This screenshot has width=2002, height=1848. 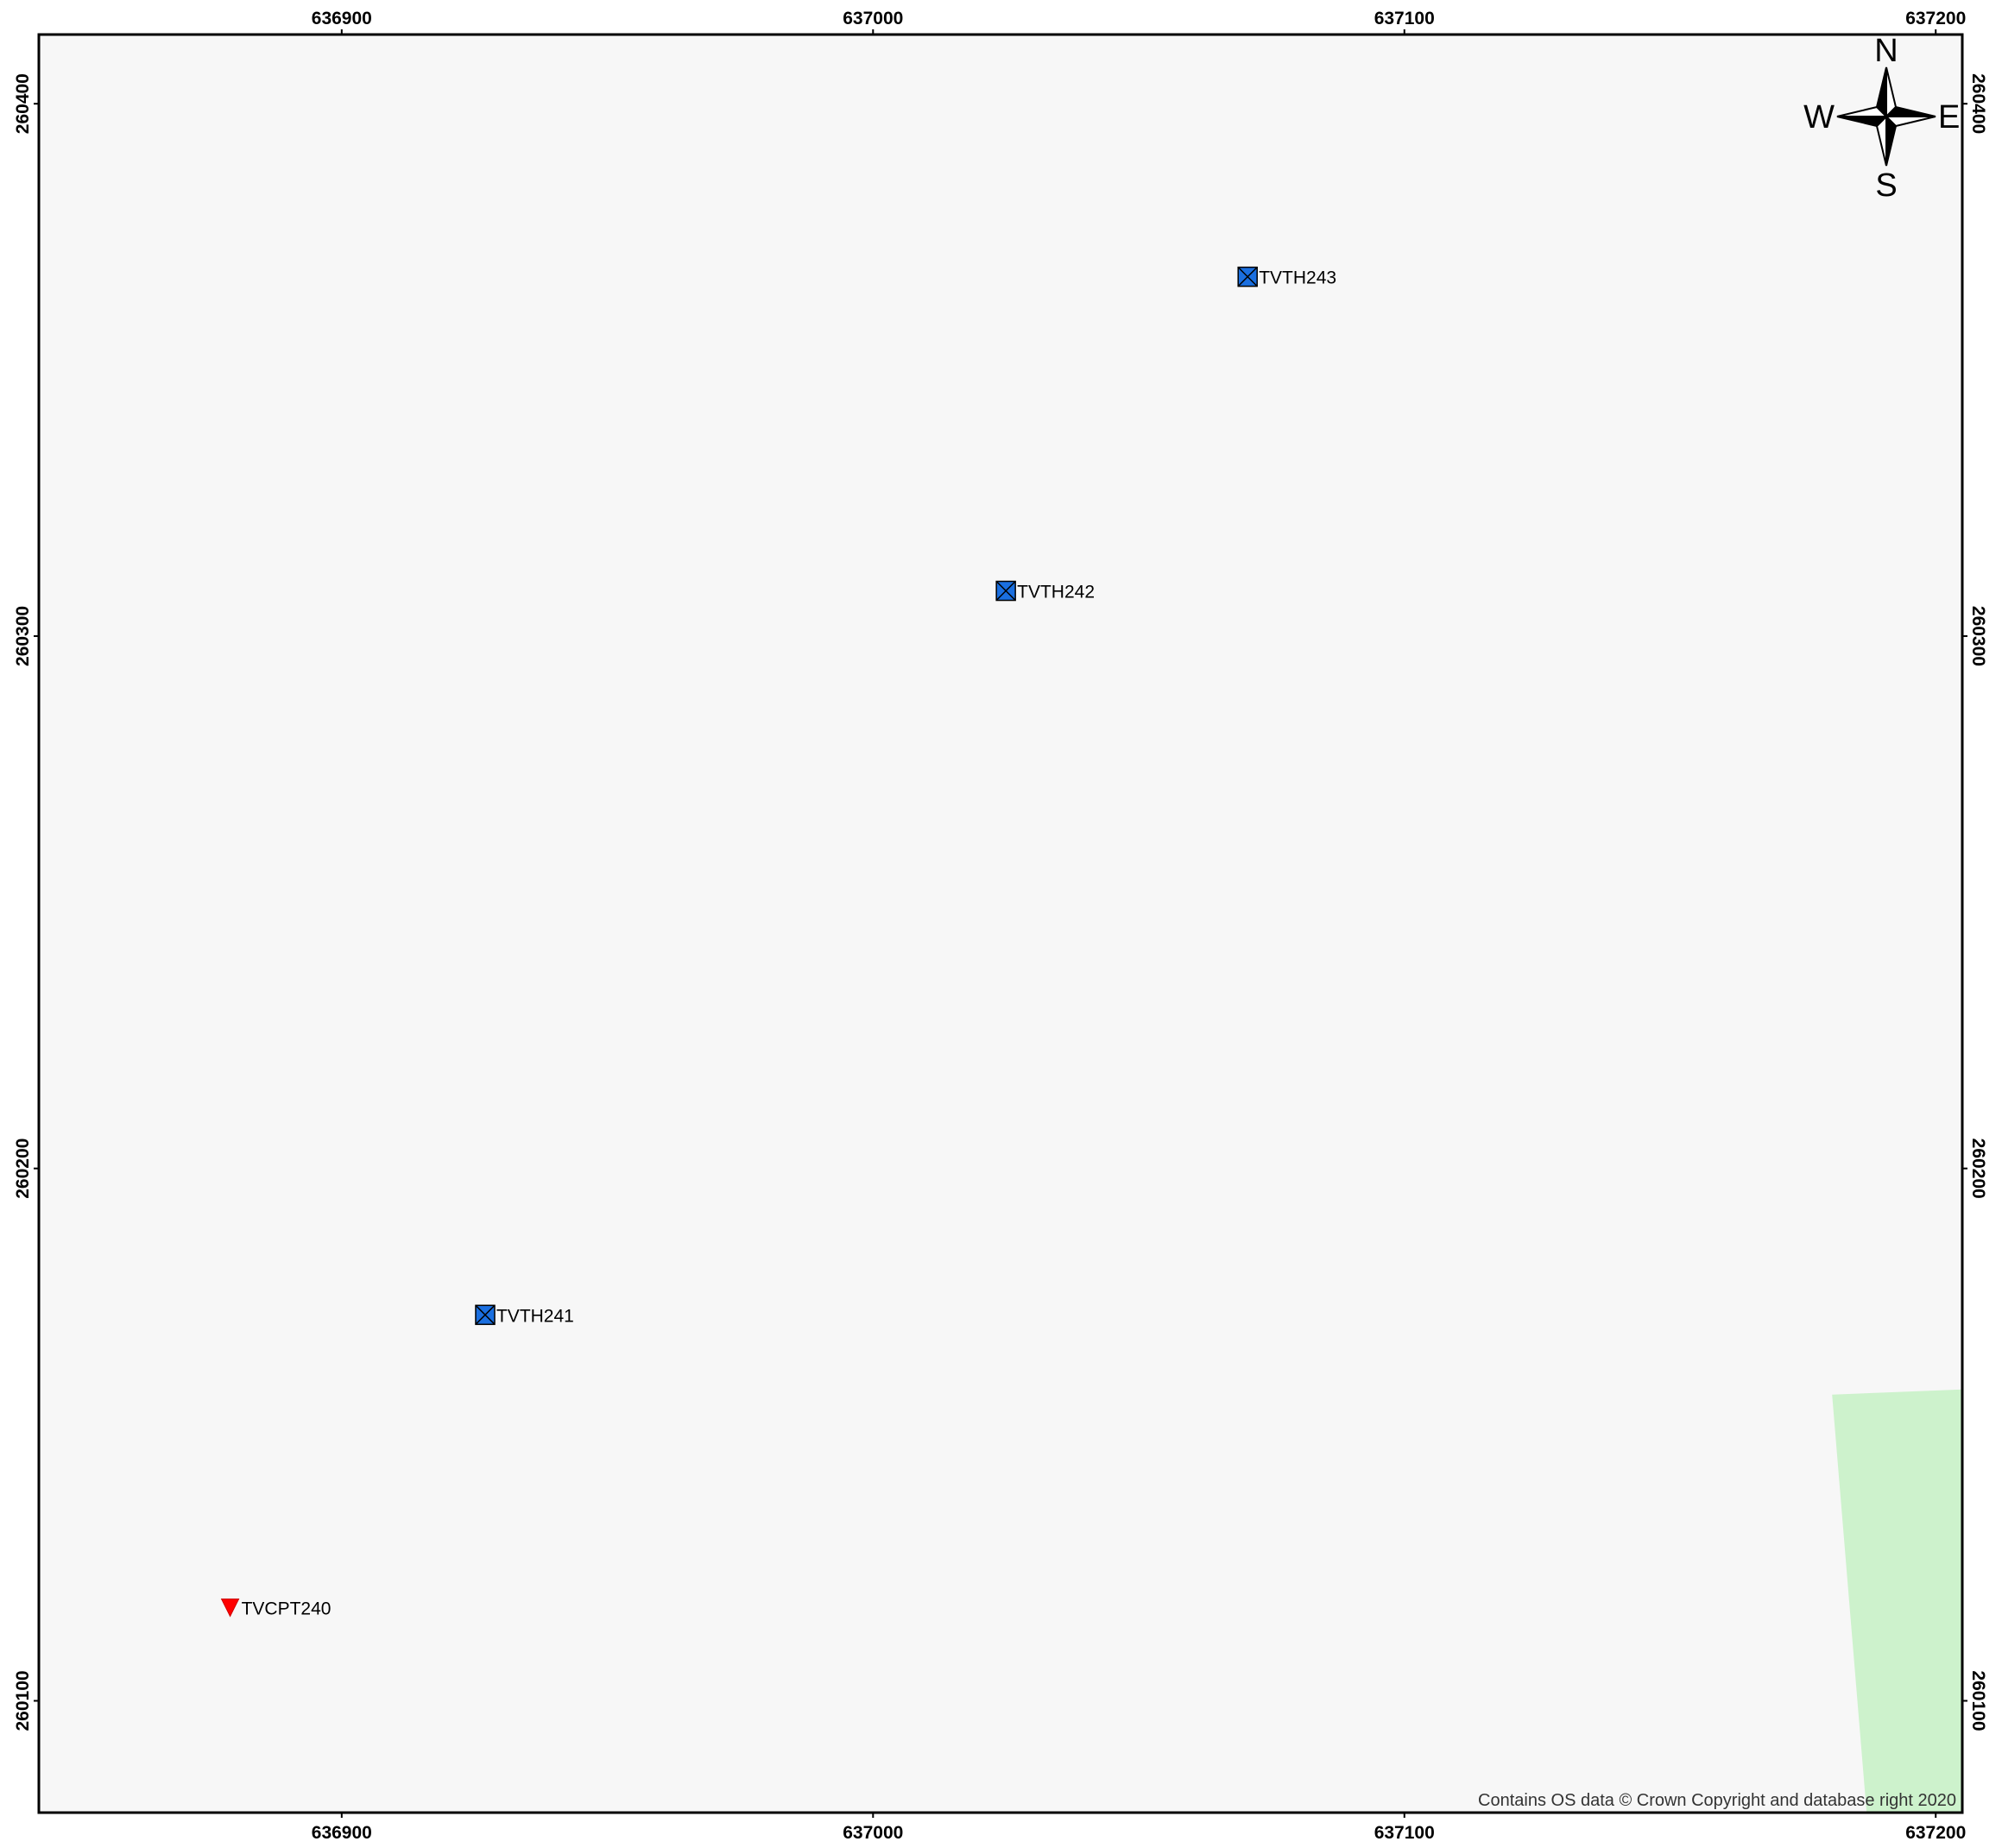 I want to click on x-tick-label-top: 637200, so click(x=1936, y=18).